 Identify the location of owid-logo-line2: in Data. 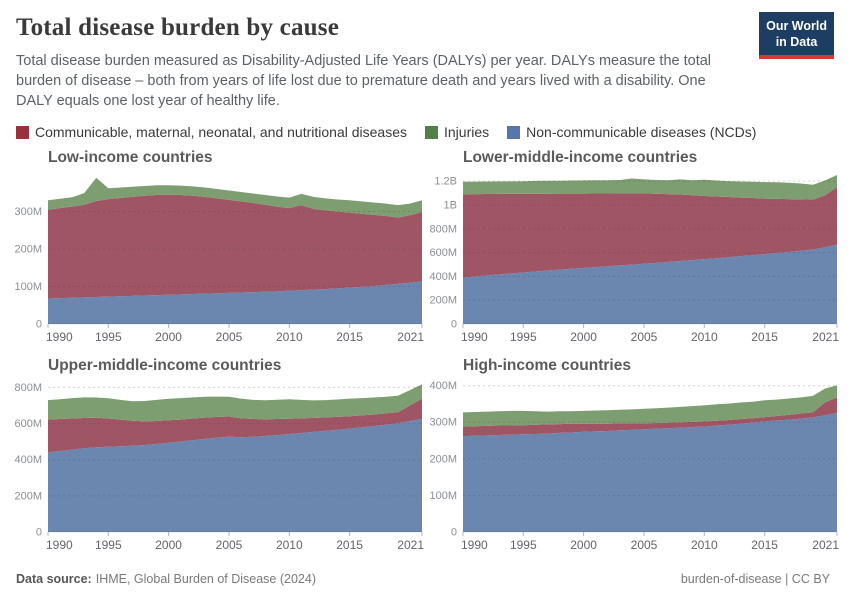
(796, 42).